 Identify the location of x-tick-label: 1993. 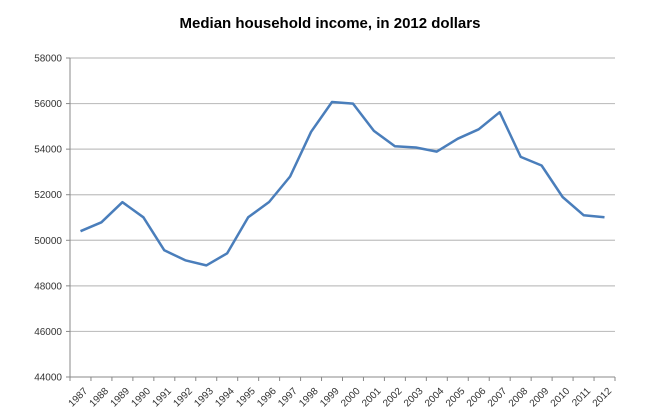
(204, 398).